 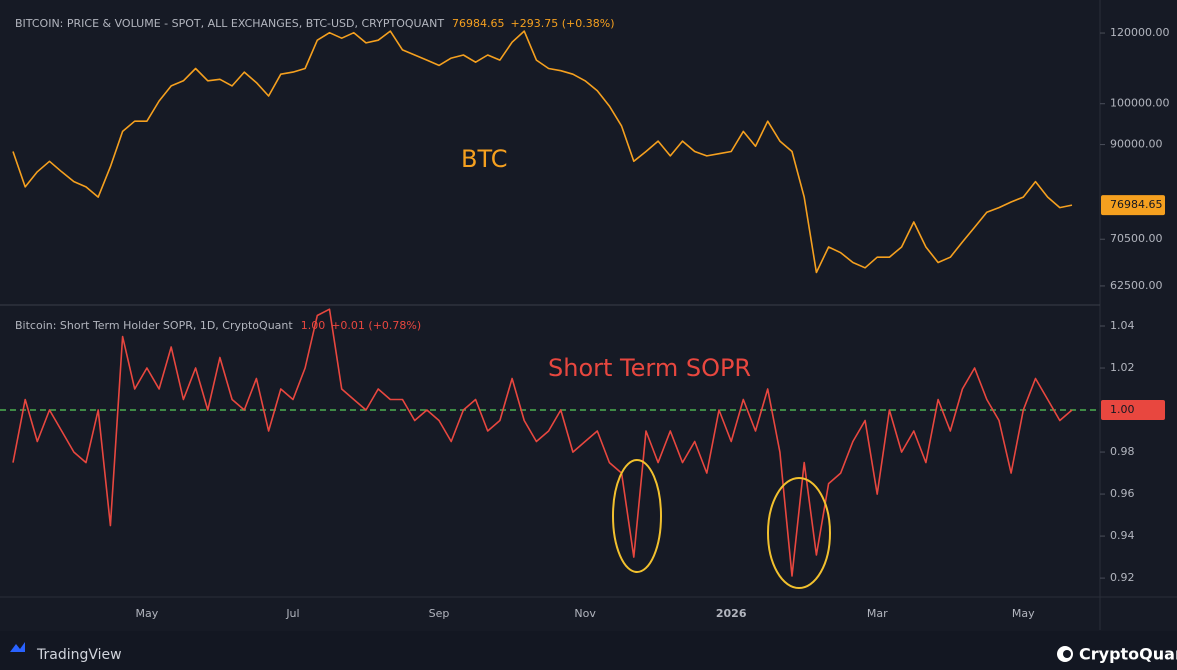 What do you see at coordinates (1122, 535) in the screenshot?
I see `y-tick-label: 0.94` at bounding box center [1122, 535].